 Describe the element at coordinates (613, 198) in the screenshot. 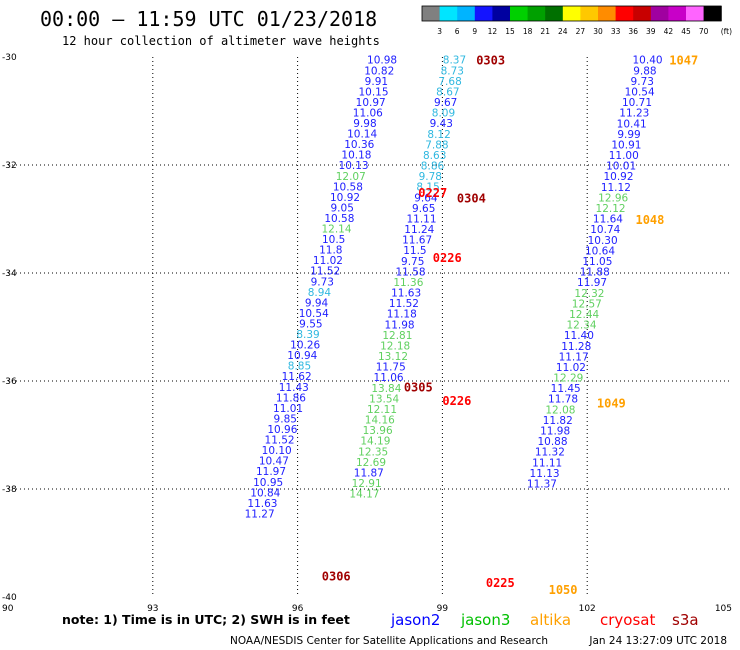

I see `swh-value-label: 12.96` at that location.